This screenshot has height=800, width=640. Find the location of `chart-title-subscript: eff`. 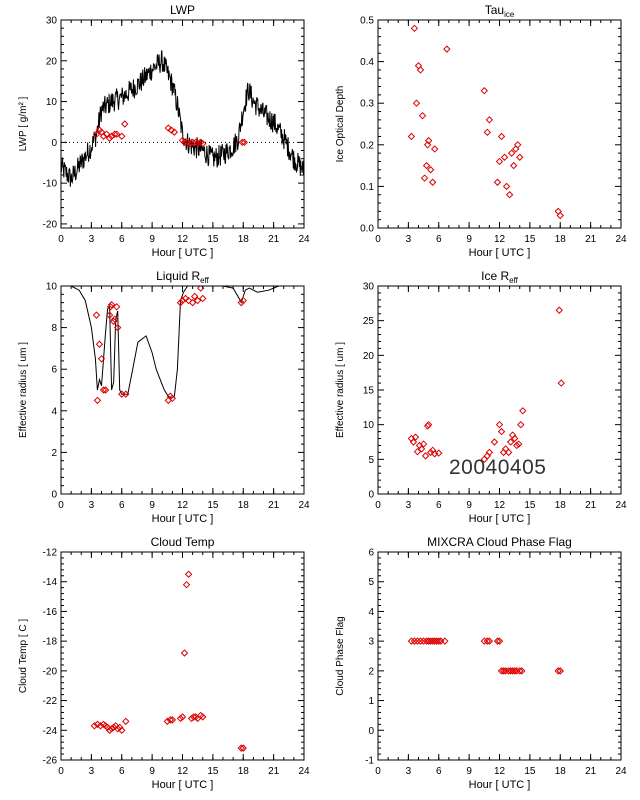

chart-title-subscript: eff is located at coordinates (205, 280).